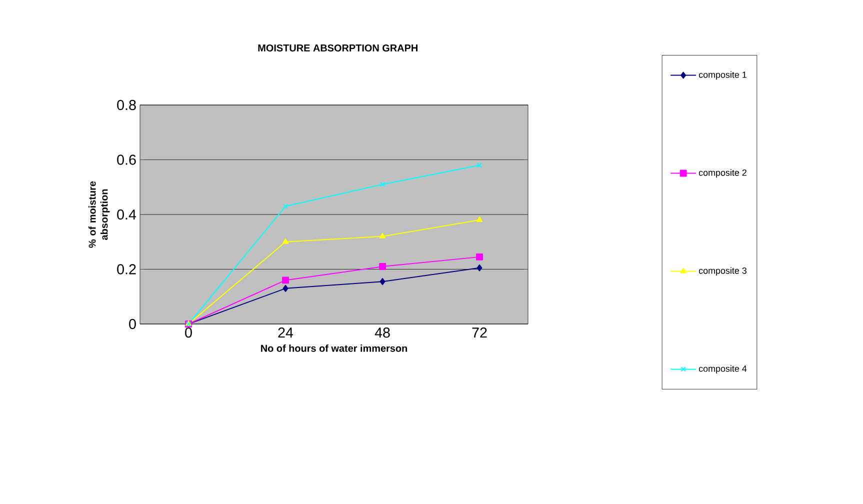 The height and width of the screenshot is (504, 863). Describe the element at coordinates (132, 324) in the screenshot. I see `y-tick-label: 0` at that location.